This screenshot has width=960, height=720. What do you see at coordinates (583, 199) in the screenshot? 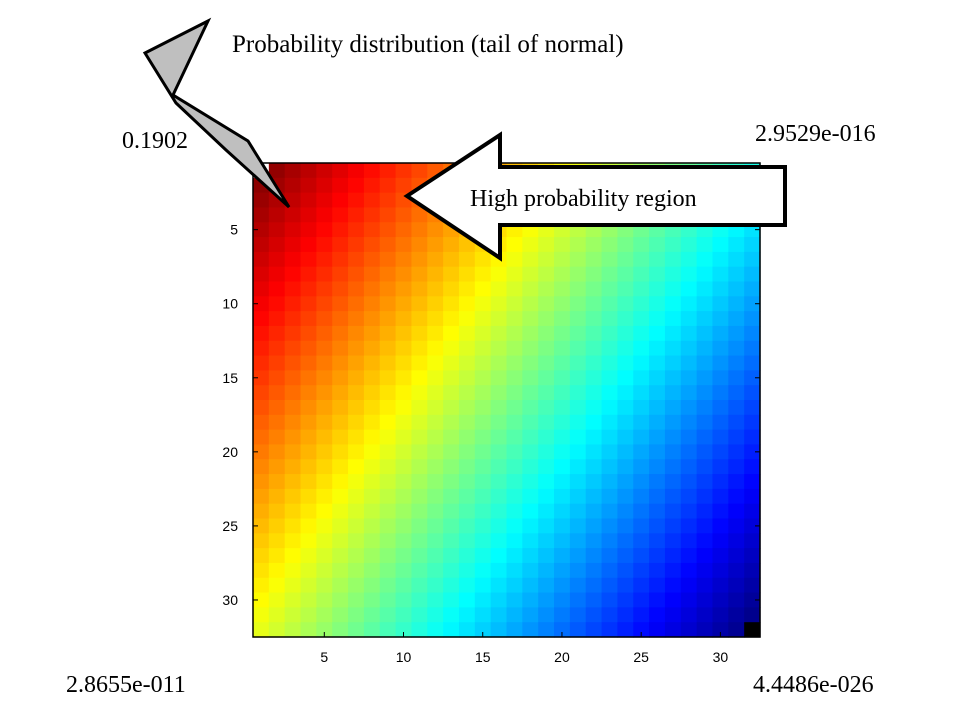
I see `high-probability-label: High probability region` at bounding box center [583, 199].